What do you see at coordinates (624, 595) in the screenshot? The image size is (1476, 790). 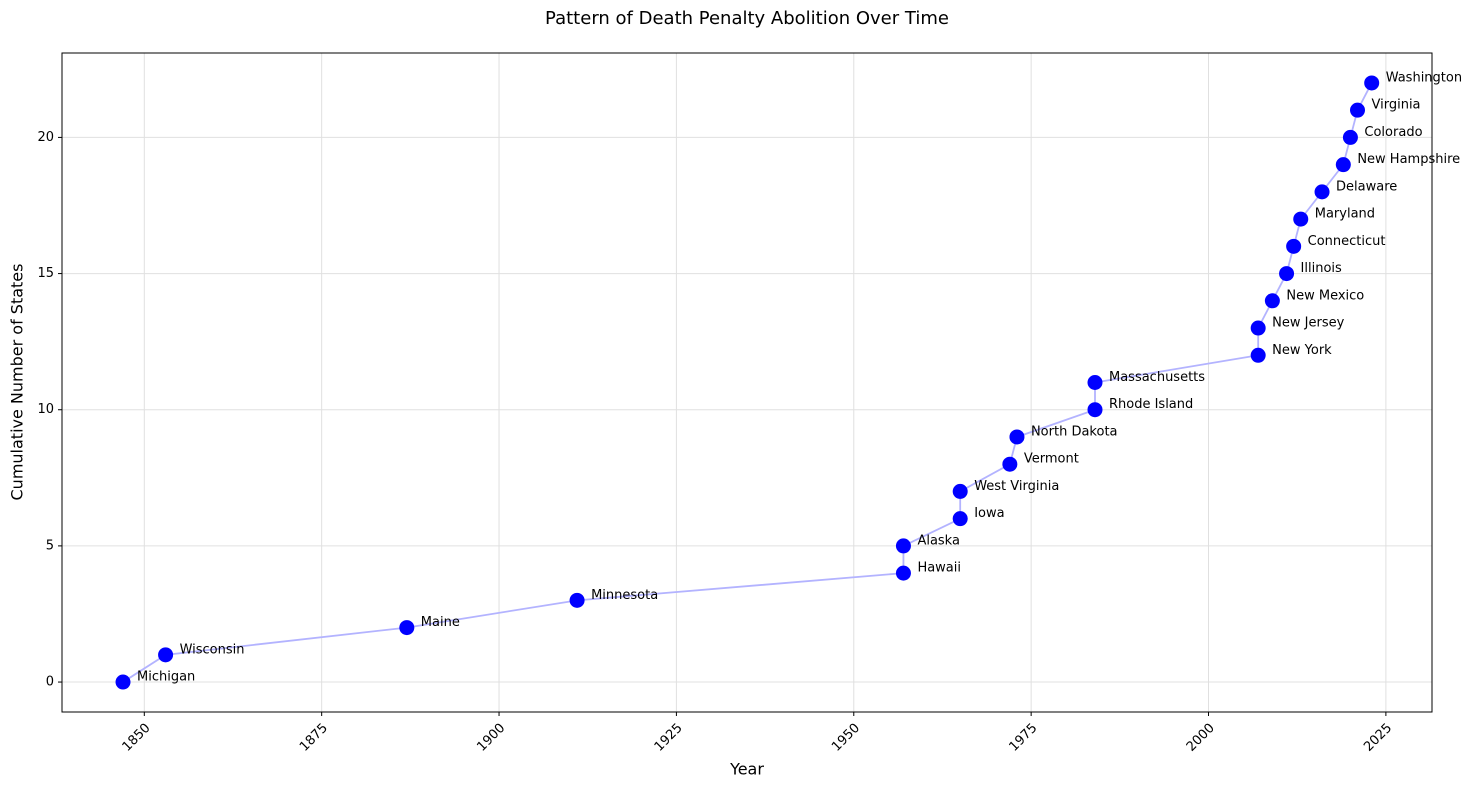 I see `point-label: Minnesota` at bounding box center [624, 595].